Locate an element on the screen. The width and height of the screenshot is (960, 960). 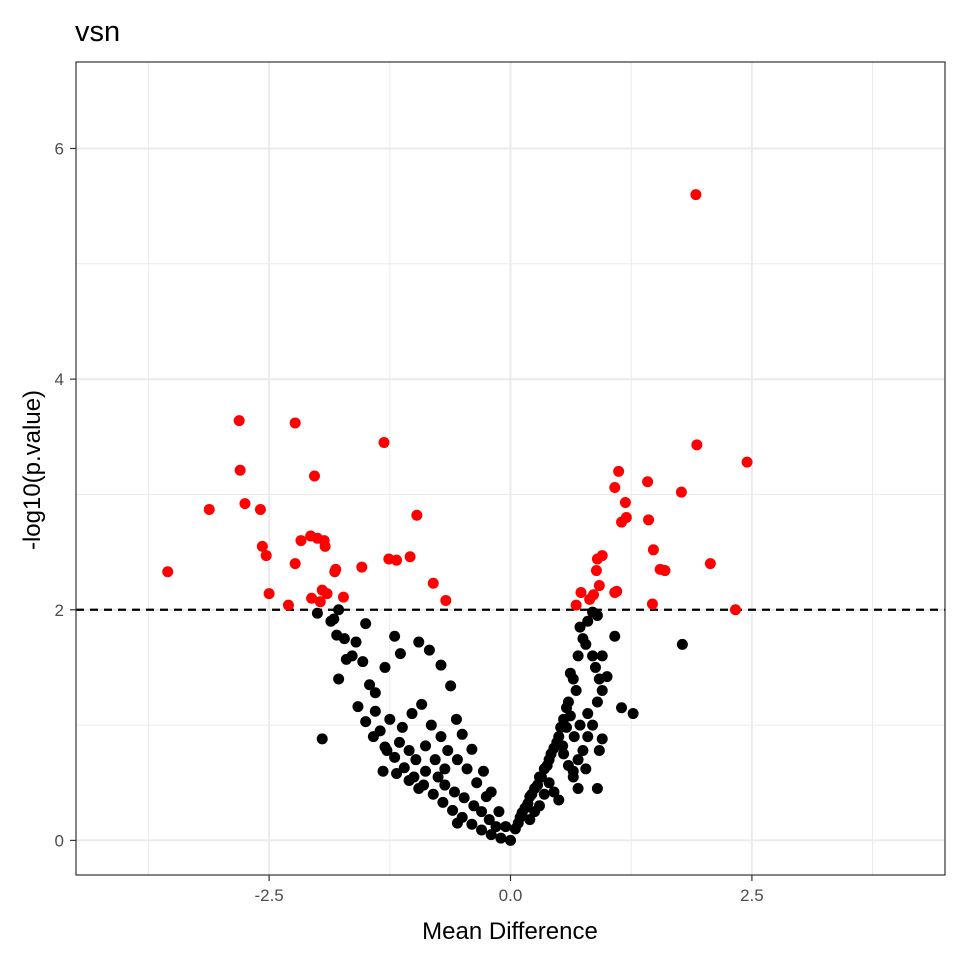
plot-title: vsn is located at coordinates (97, 32).